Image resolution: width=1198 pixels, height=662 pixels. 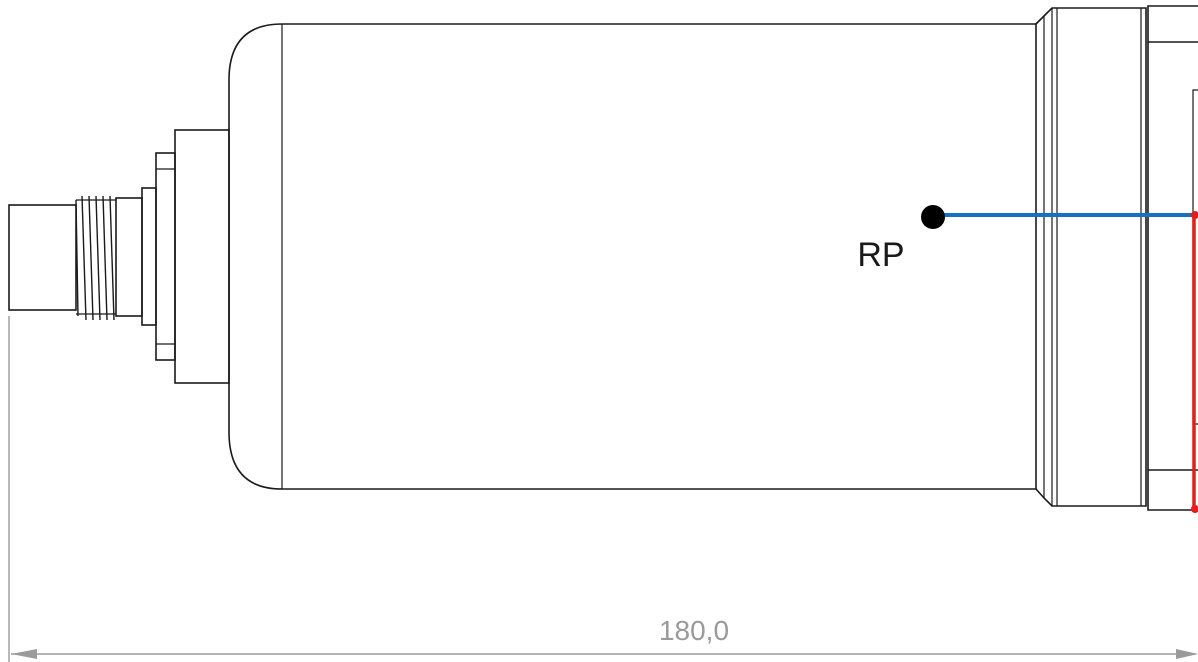 I want to click on body-flange, so click(x=1091, y=257).